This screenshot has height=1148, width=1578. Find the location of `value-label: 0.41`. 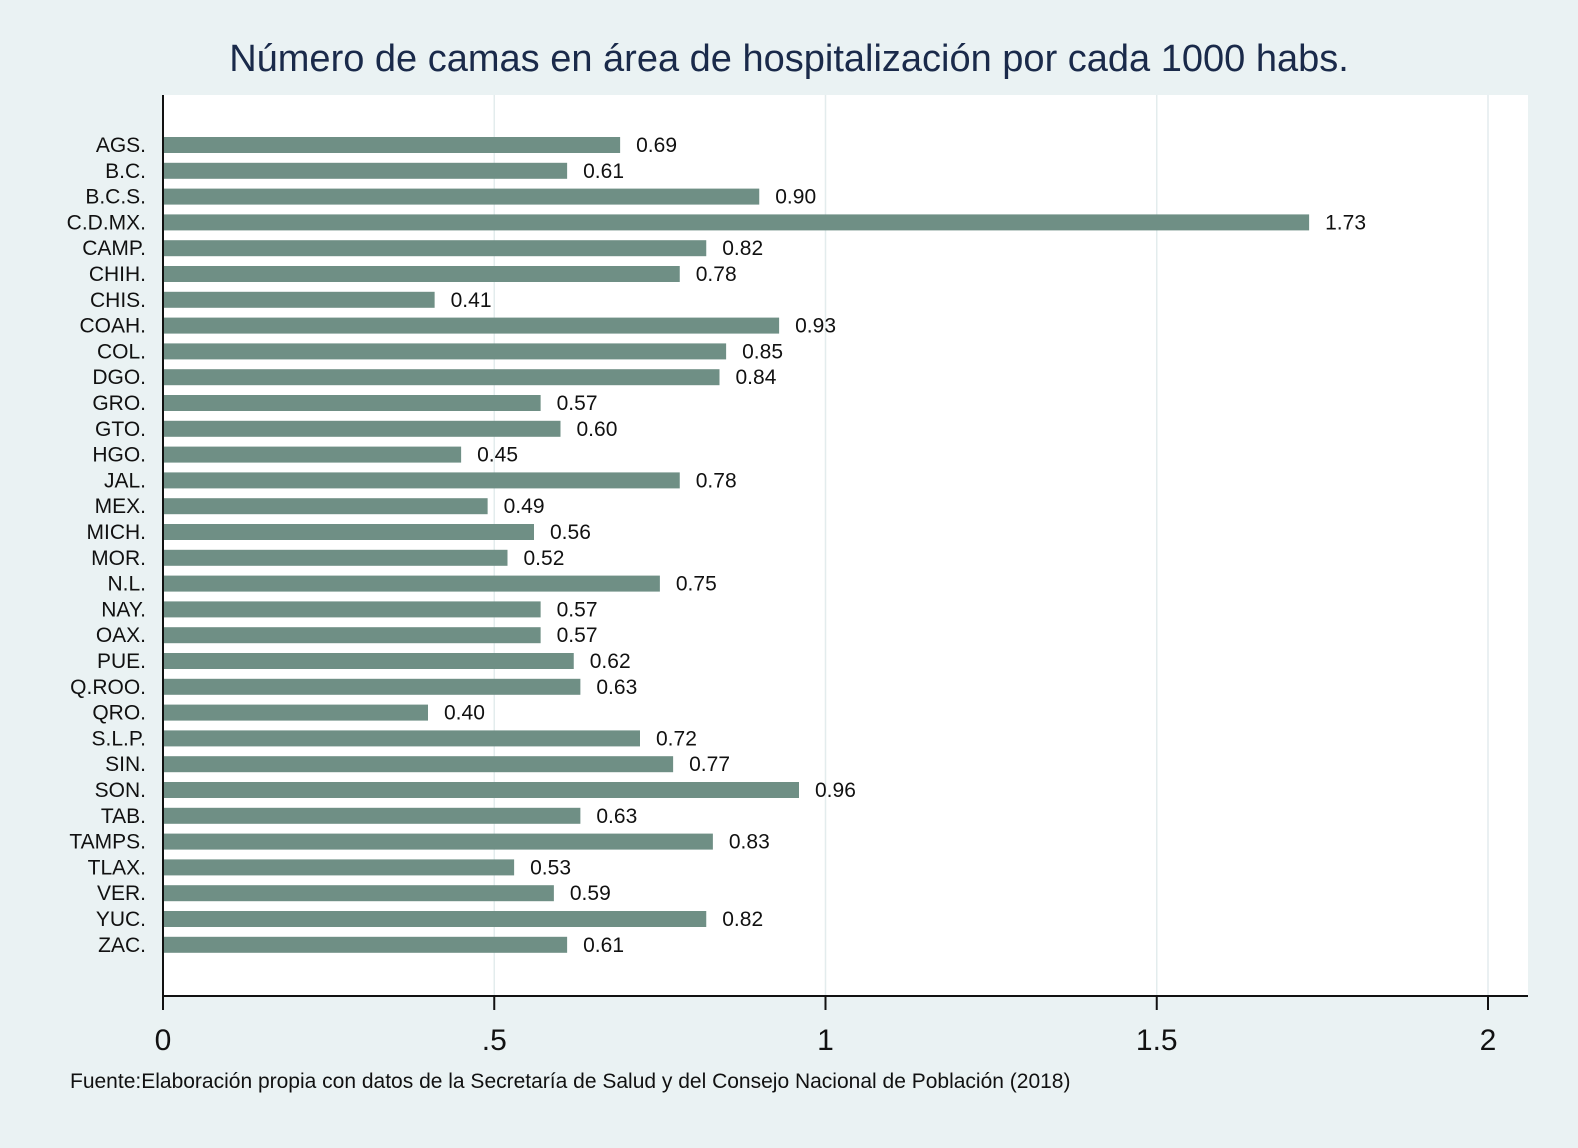

value-label: 0.41 is located at coordinates (471, 300).